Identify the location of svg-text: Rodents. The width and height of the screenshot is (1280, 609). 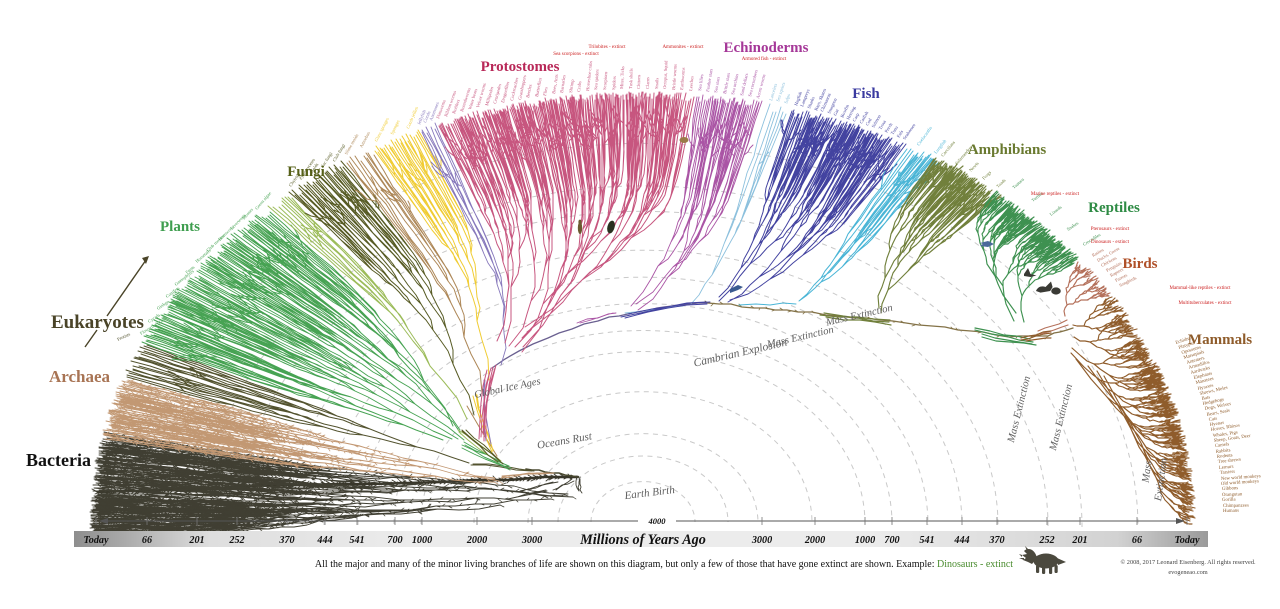
(1225, 456).